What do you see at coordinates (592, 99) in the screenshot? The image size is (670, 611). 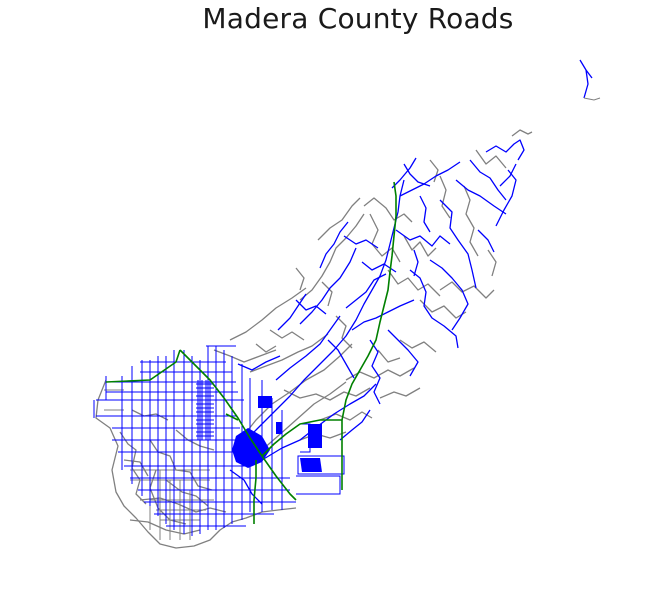 I see `northeast-roads` at bounding box center [592, 99].